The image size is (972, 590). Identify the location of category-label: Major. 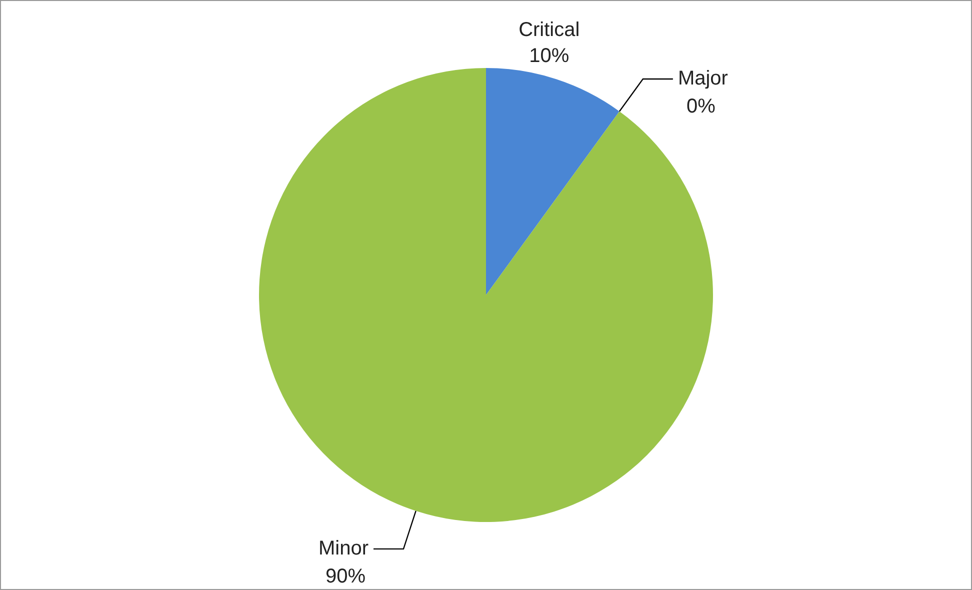
(703, 79).